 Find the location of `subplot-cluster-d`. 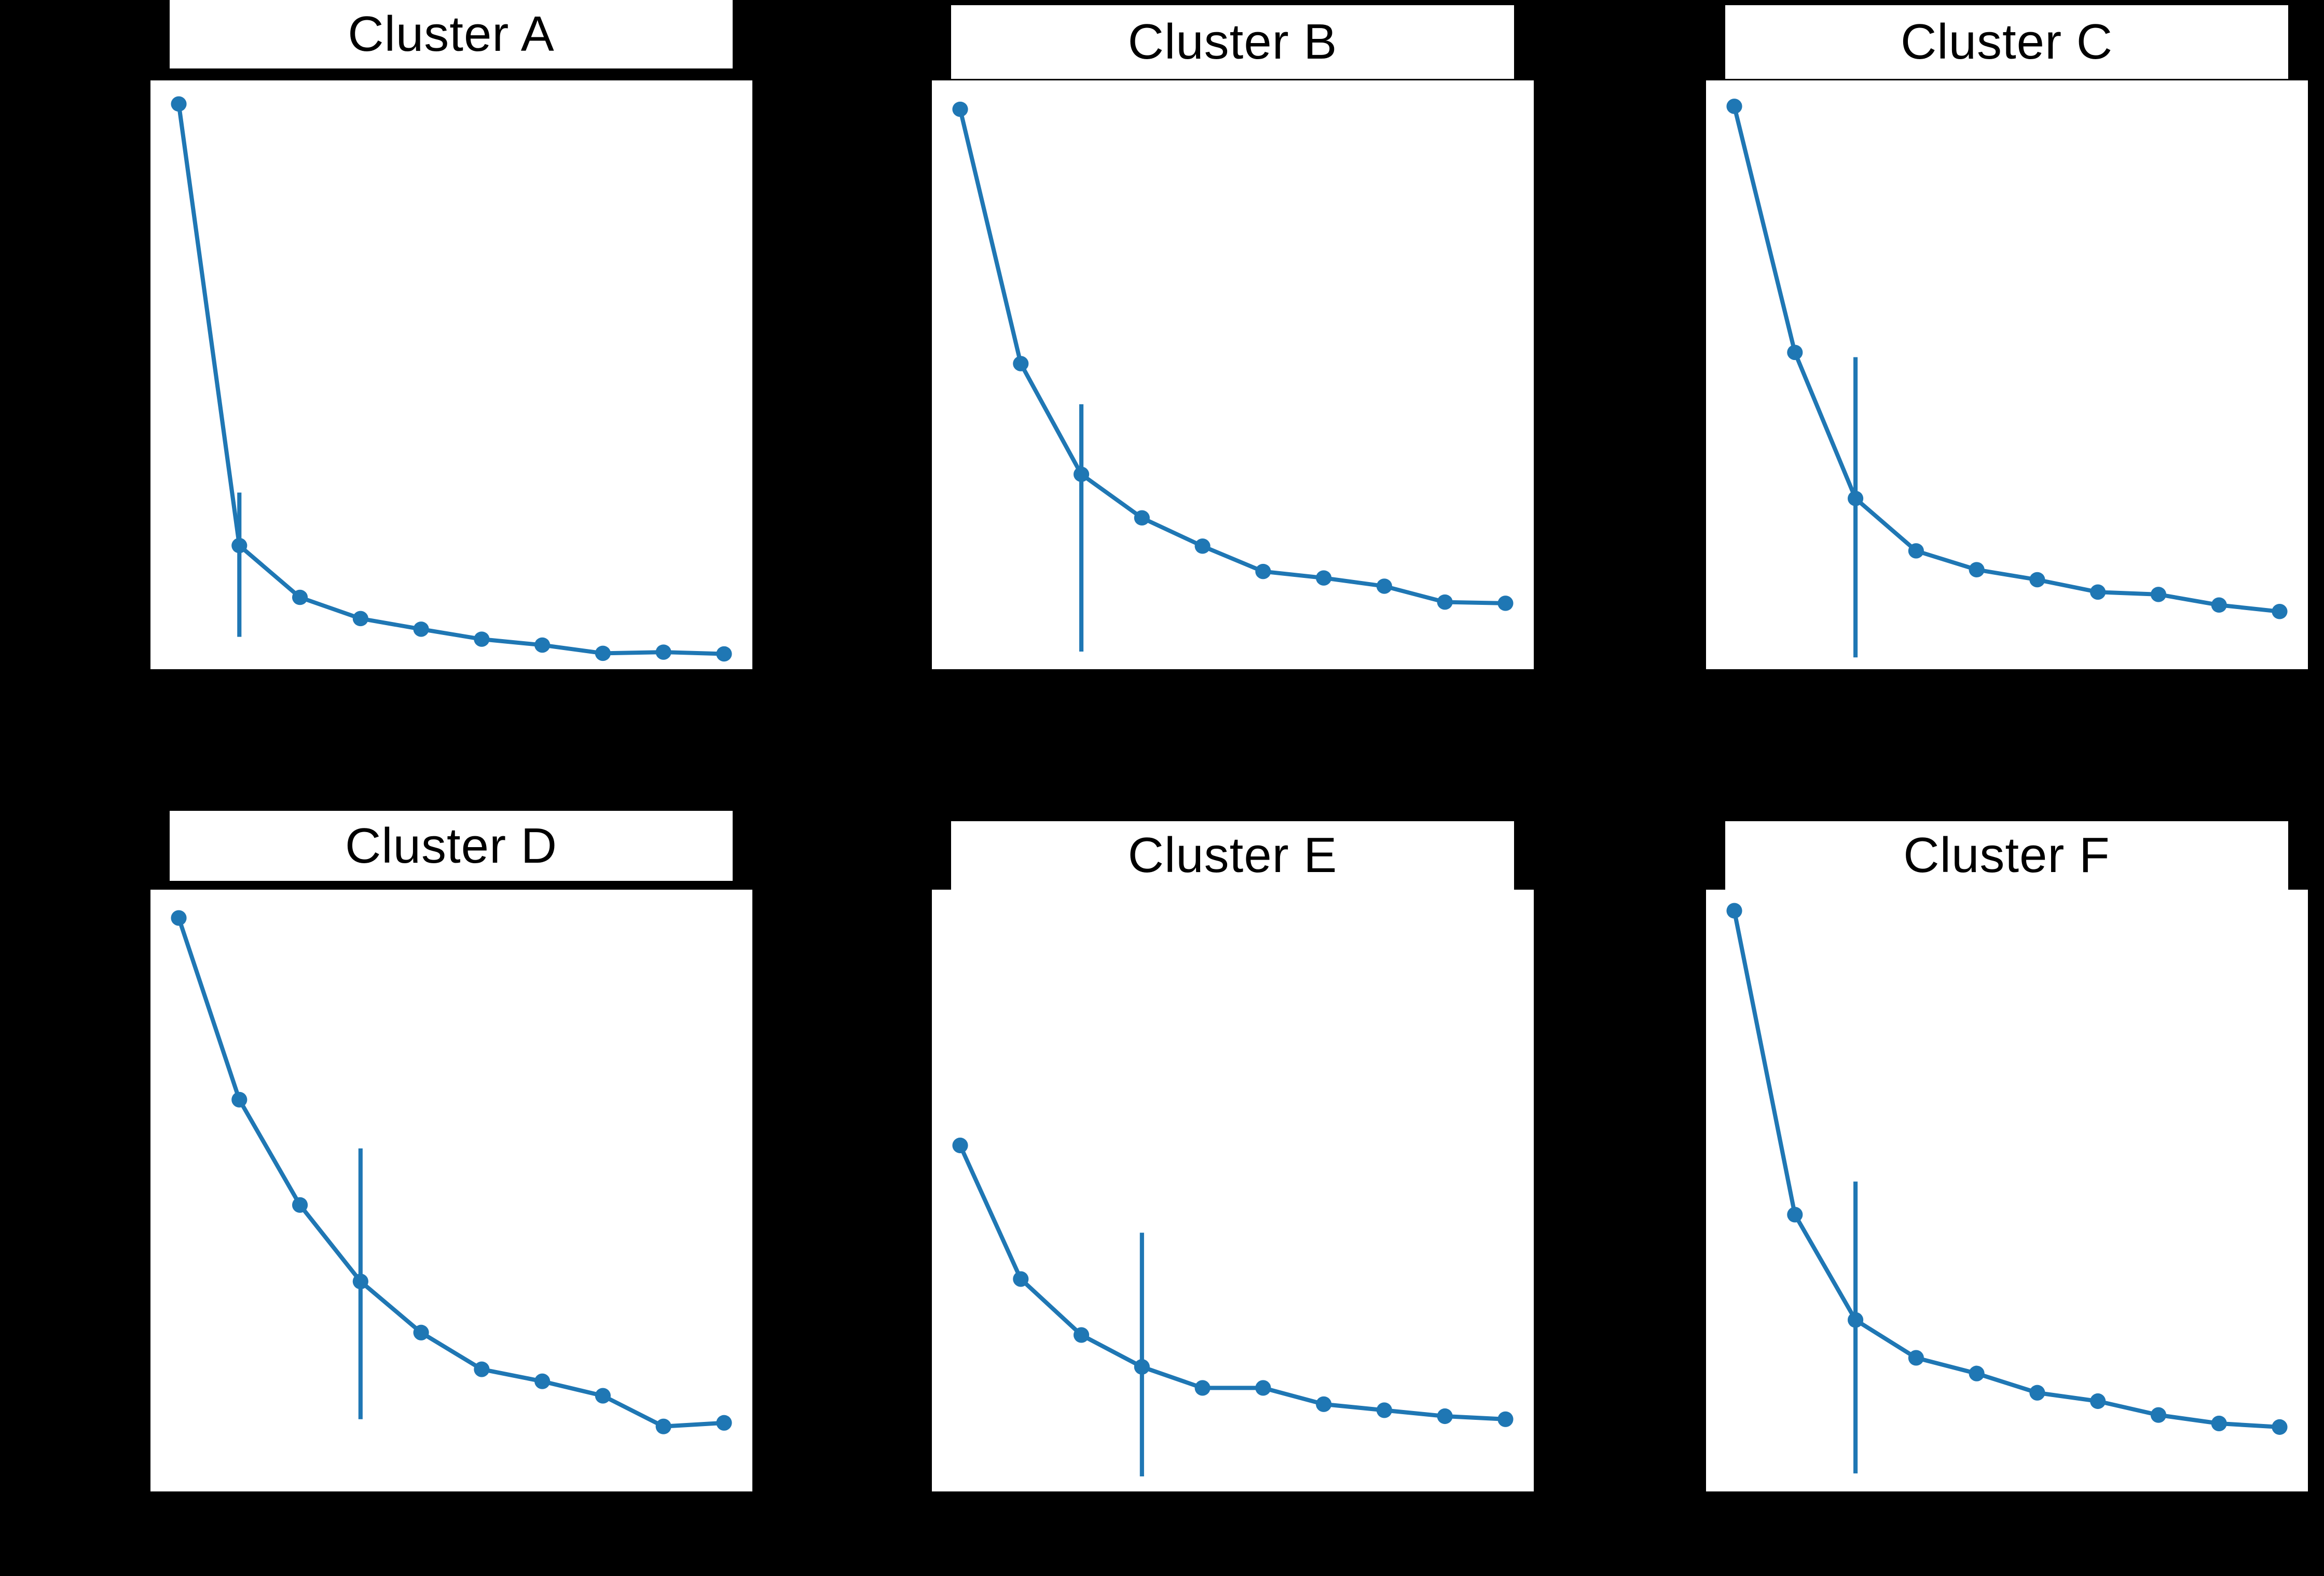

subplot-cluster-d is located at coordinates (451, 1190).